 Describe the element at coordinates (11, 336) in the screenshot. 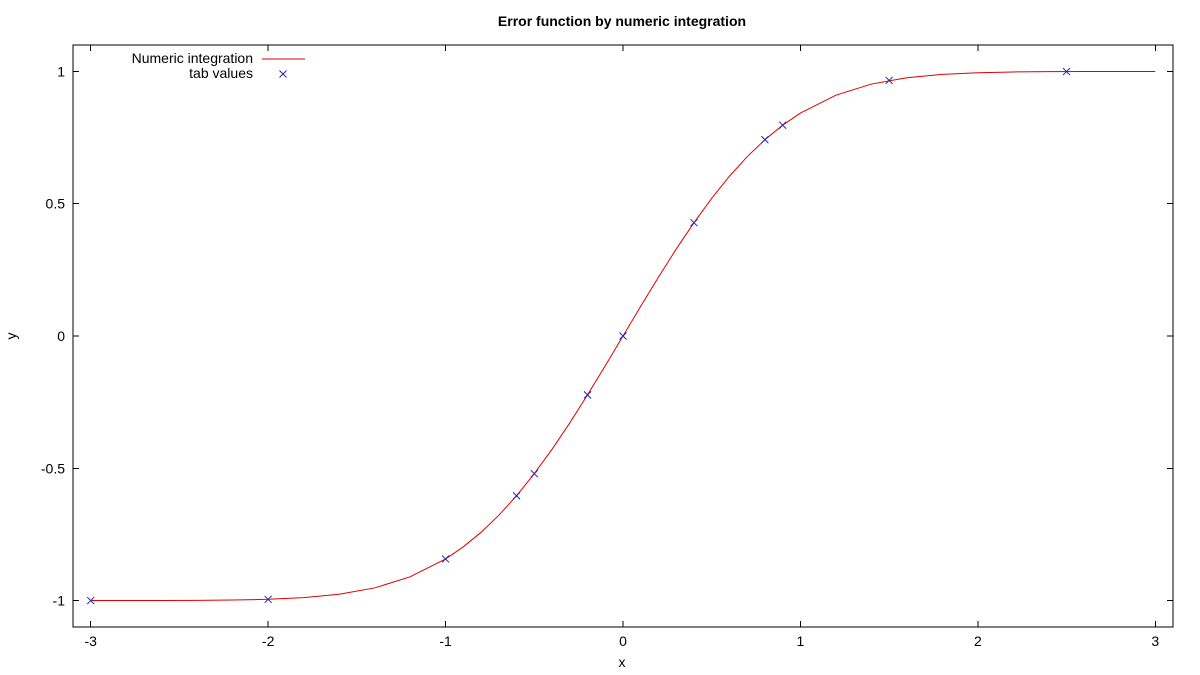

I see `y-axis-label: y` at that location.